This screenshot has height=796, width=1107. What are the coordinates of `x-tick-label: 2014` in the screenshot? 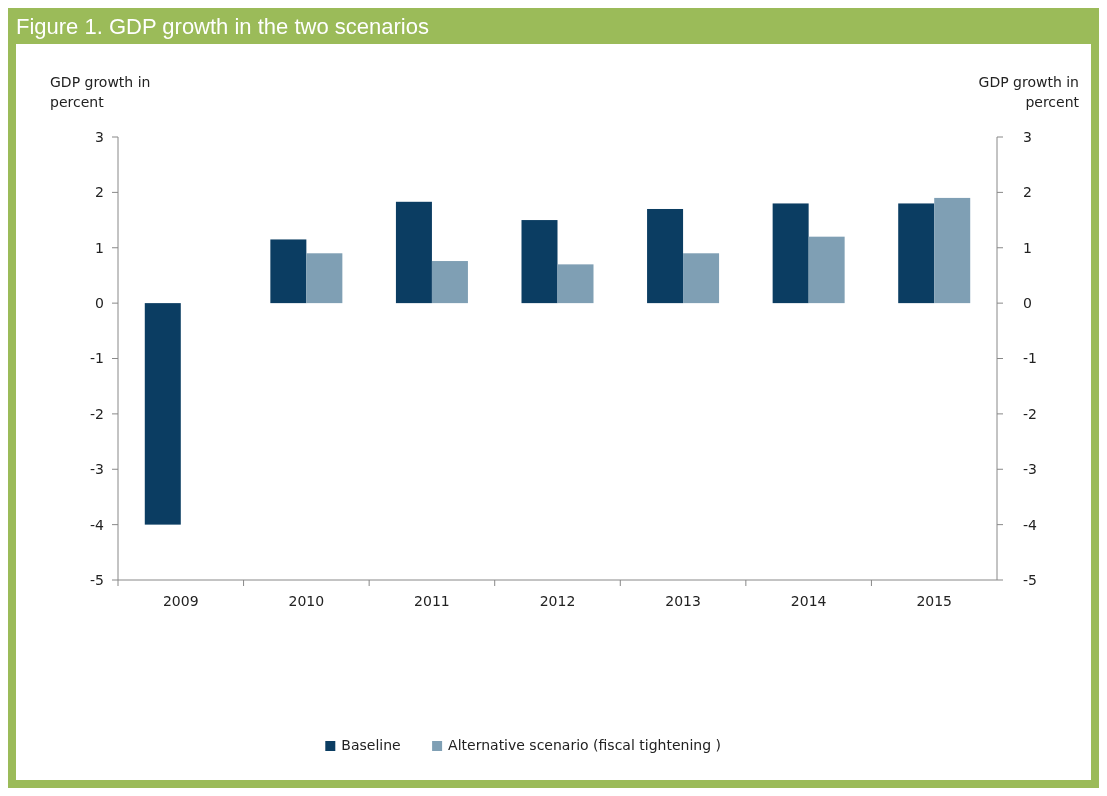 It's located at (808, 601).